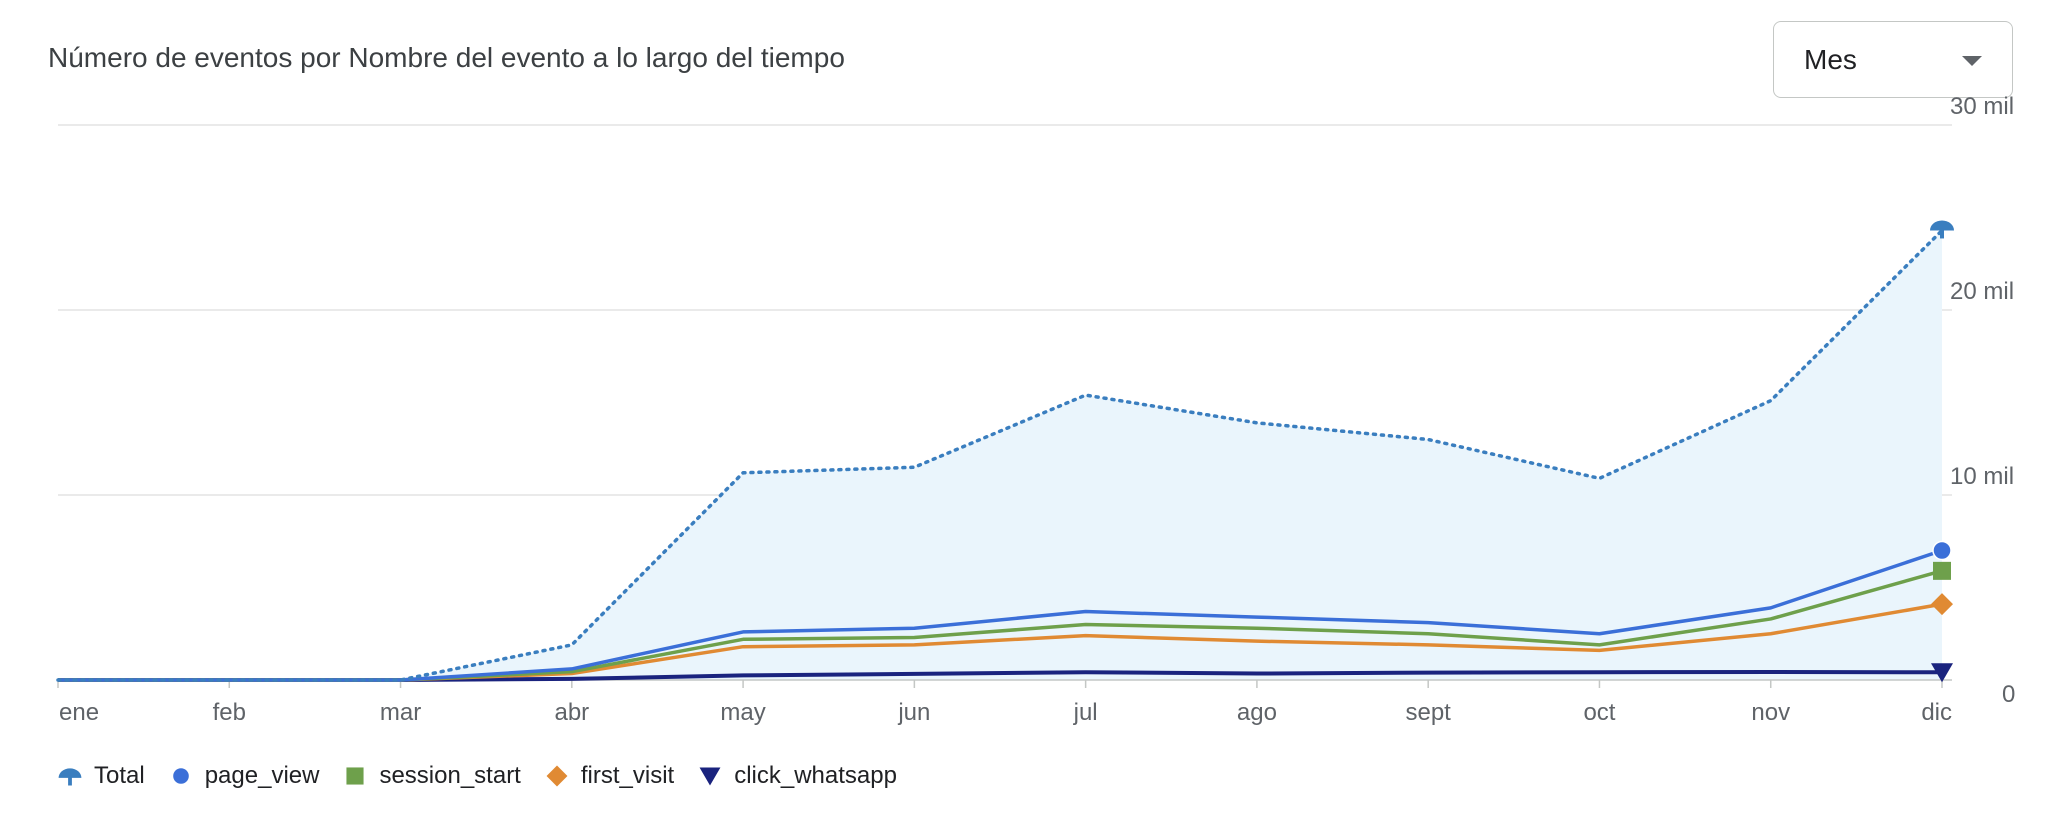 Image resolution: width=2056 pixels, height=836 pixels. I want to click on legend-marker-Total, so click(70, 773).